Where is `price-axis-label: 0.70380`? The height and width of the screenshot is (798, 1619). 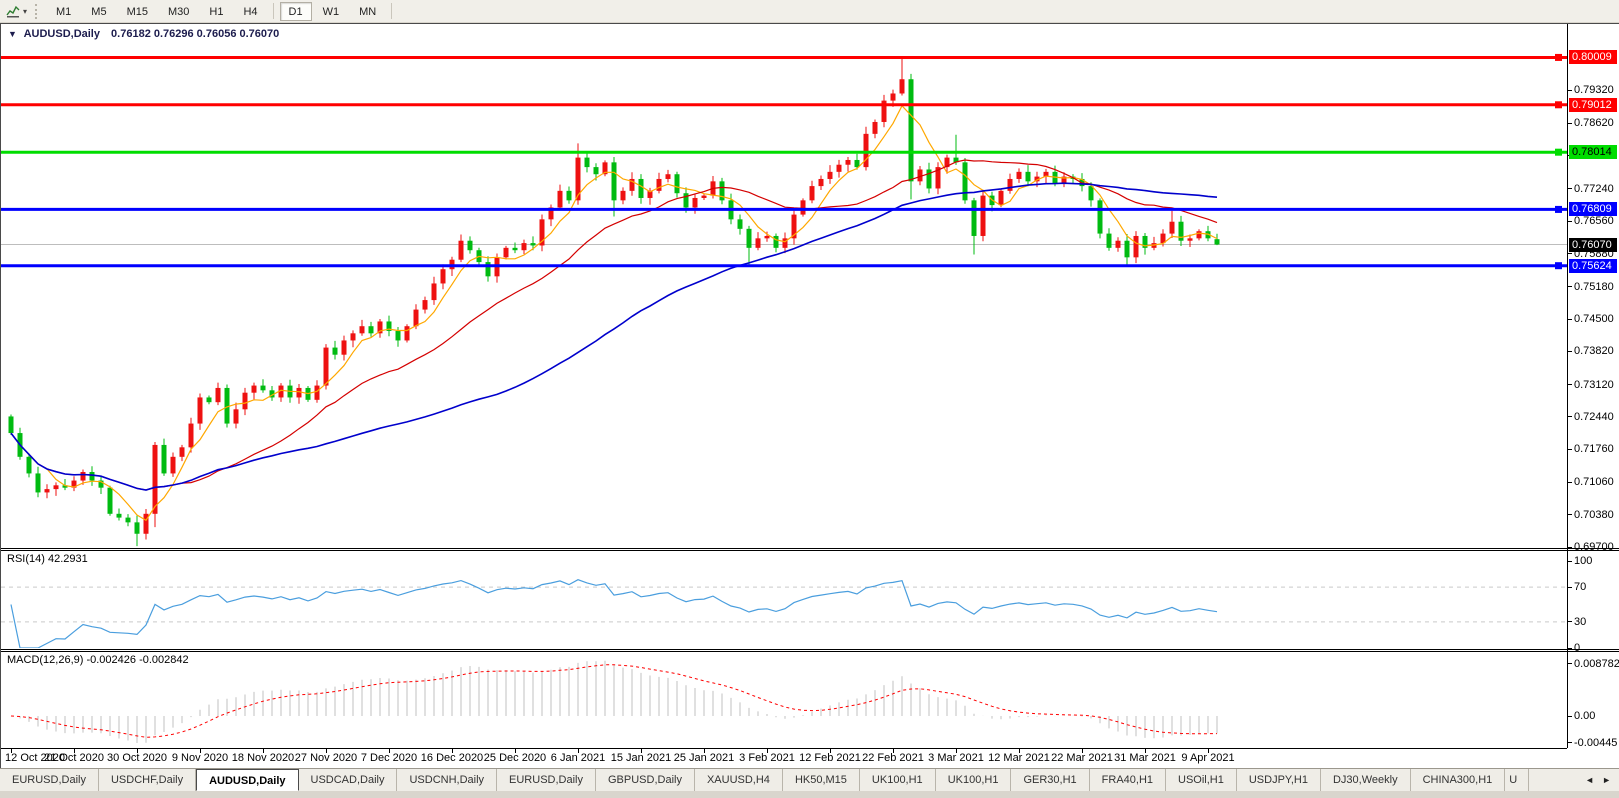
price-axis-label: 0.70380 is located at coordinates (1594, 514).